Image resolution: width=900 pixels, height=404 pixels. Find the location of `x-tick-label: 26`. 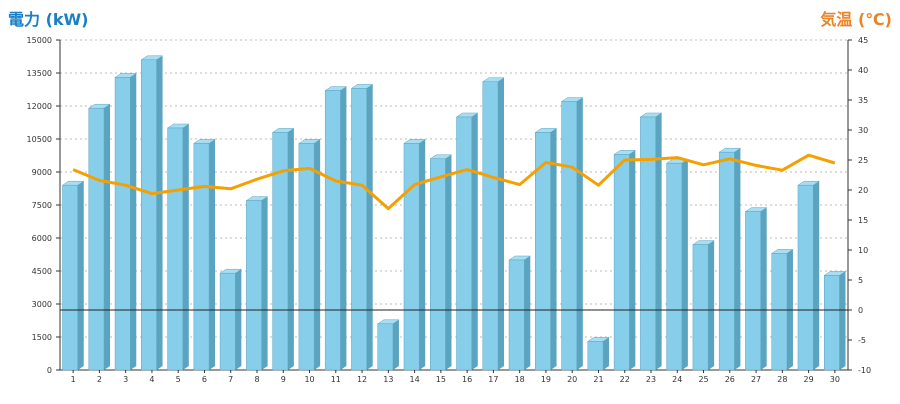

x-tick-label: 26 is located at coordinates (730, 379).